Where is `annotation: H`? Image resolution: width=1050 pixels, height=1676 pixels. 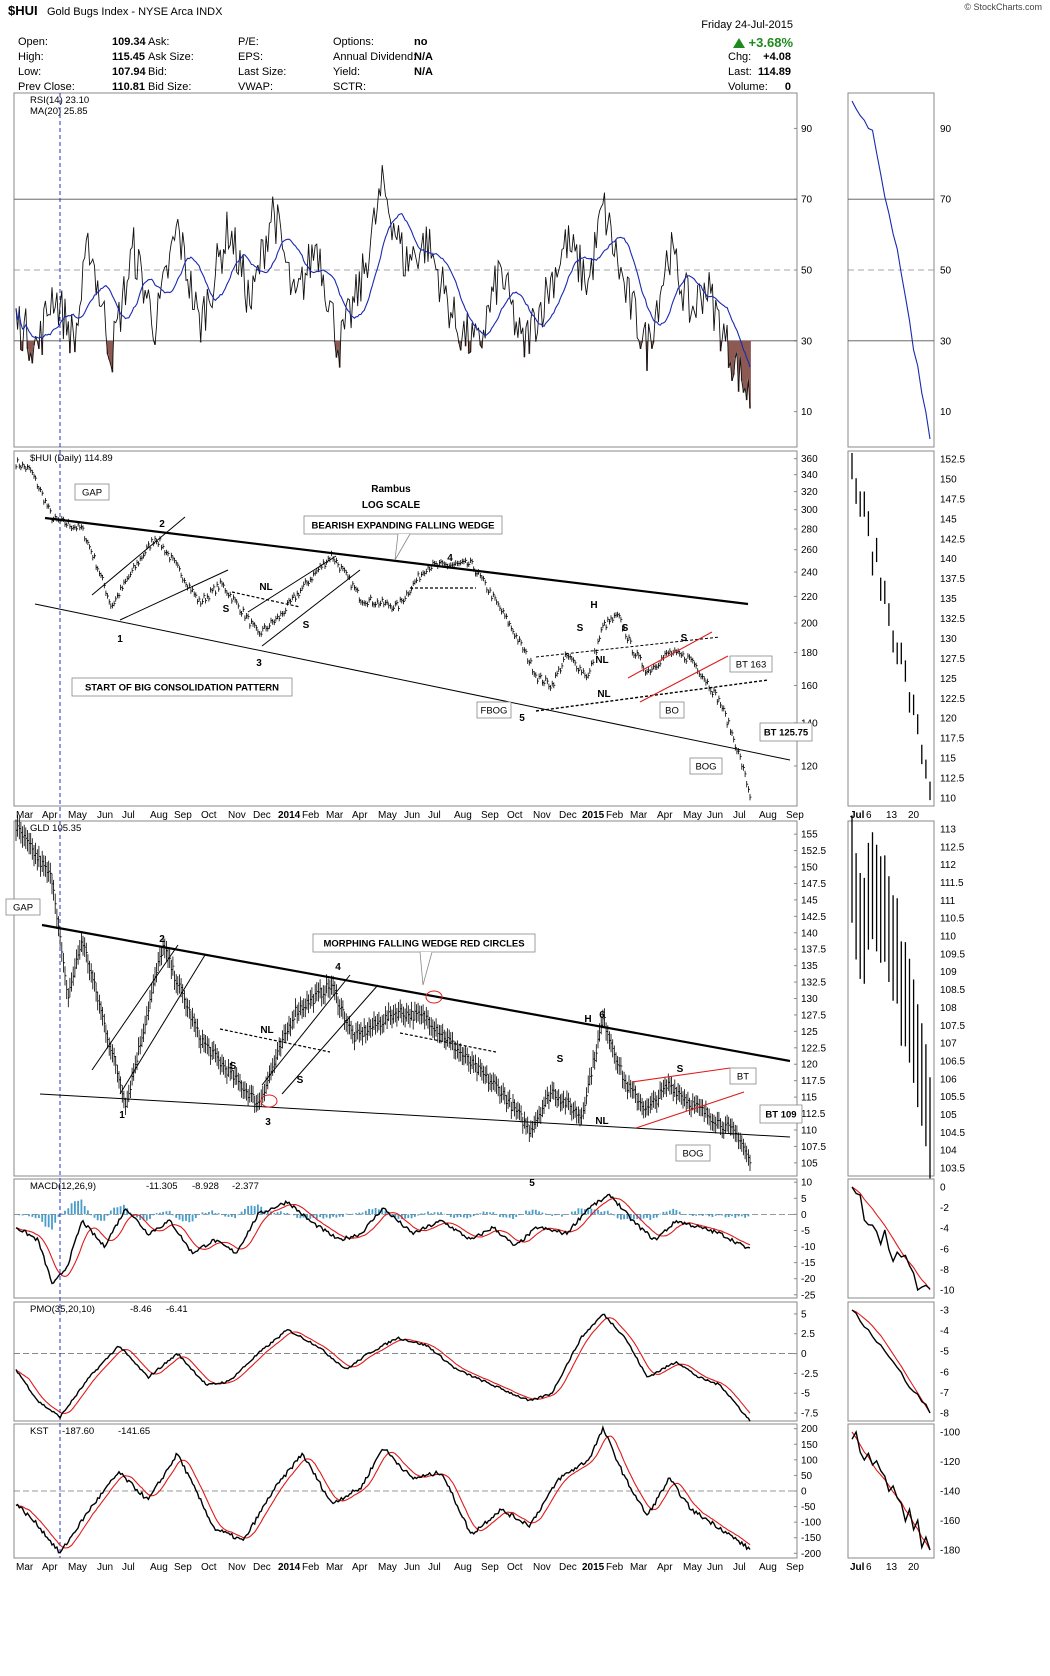
annotation: H is located at coordinates (593, 605).